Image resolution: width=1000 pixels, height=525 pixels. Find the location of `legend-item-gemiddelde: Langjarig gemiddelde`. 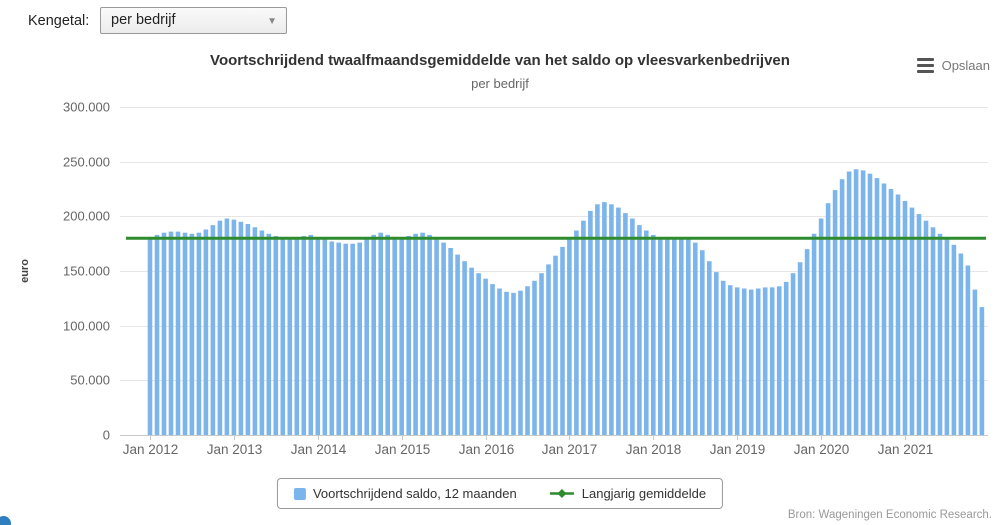

legend-item-gemiddelde: Langjarig gemiddelde is located at coordinates (627, 493).